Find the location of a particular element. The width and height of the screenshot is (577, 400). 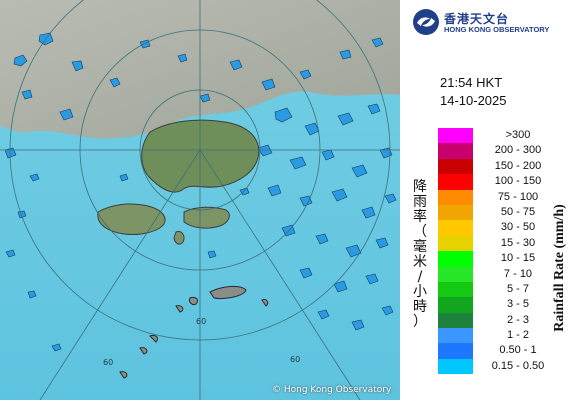

lamma-island is located at coordinates (179, 238).